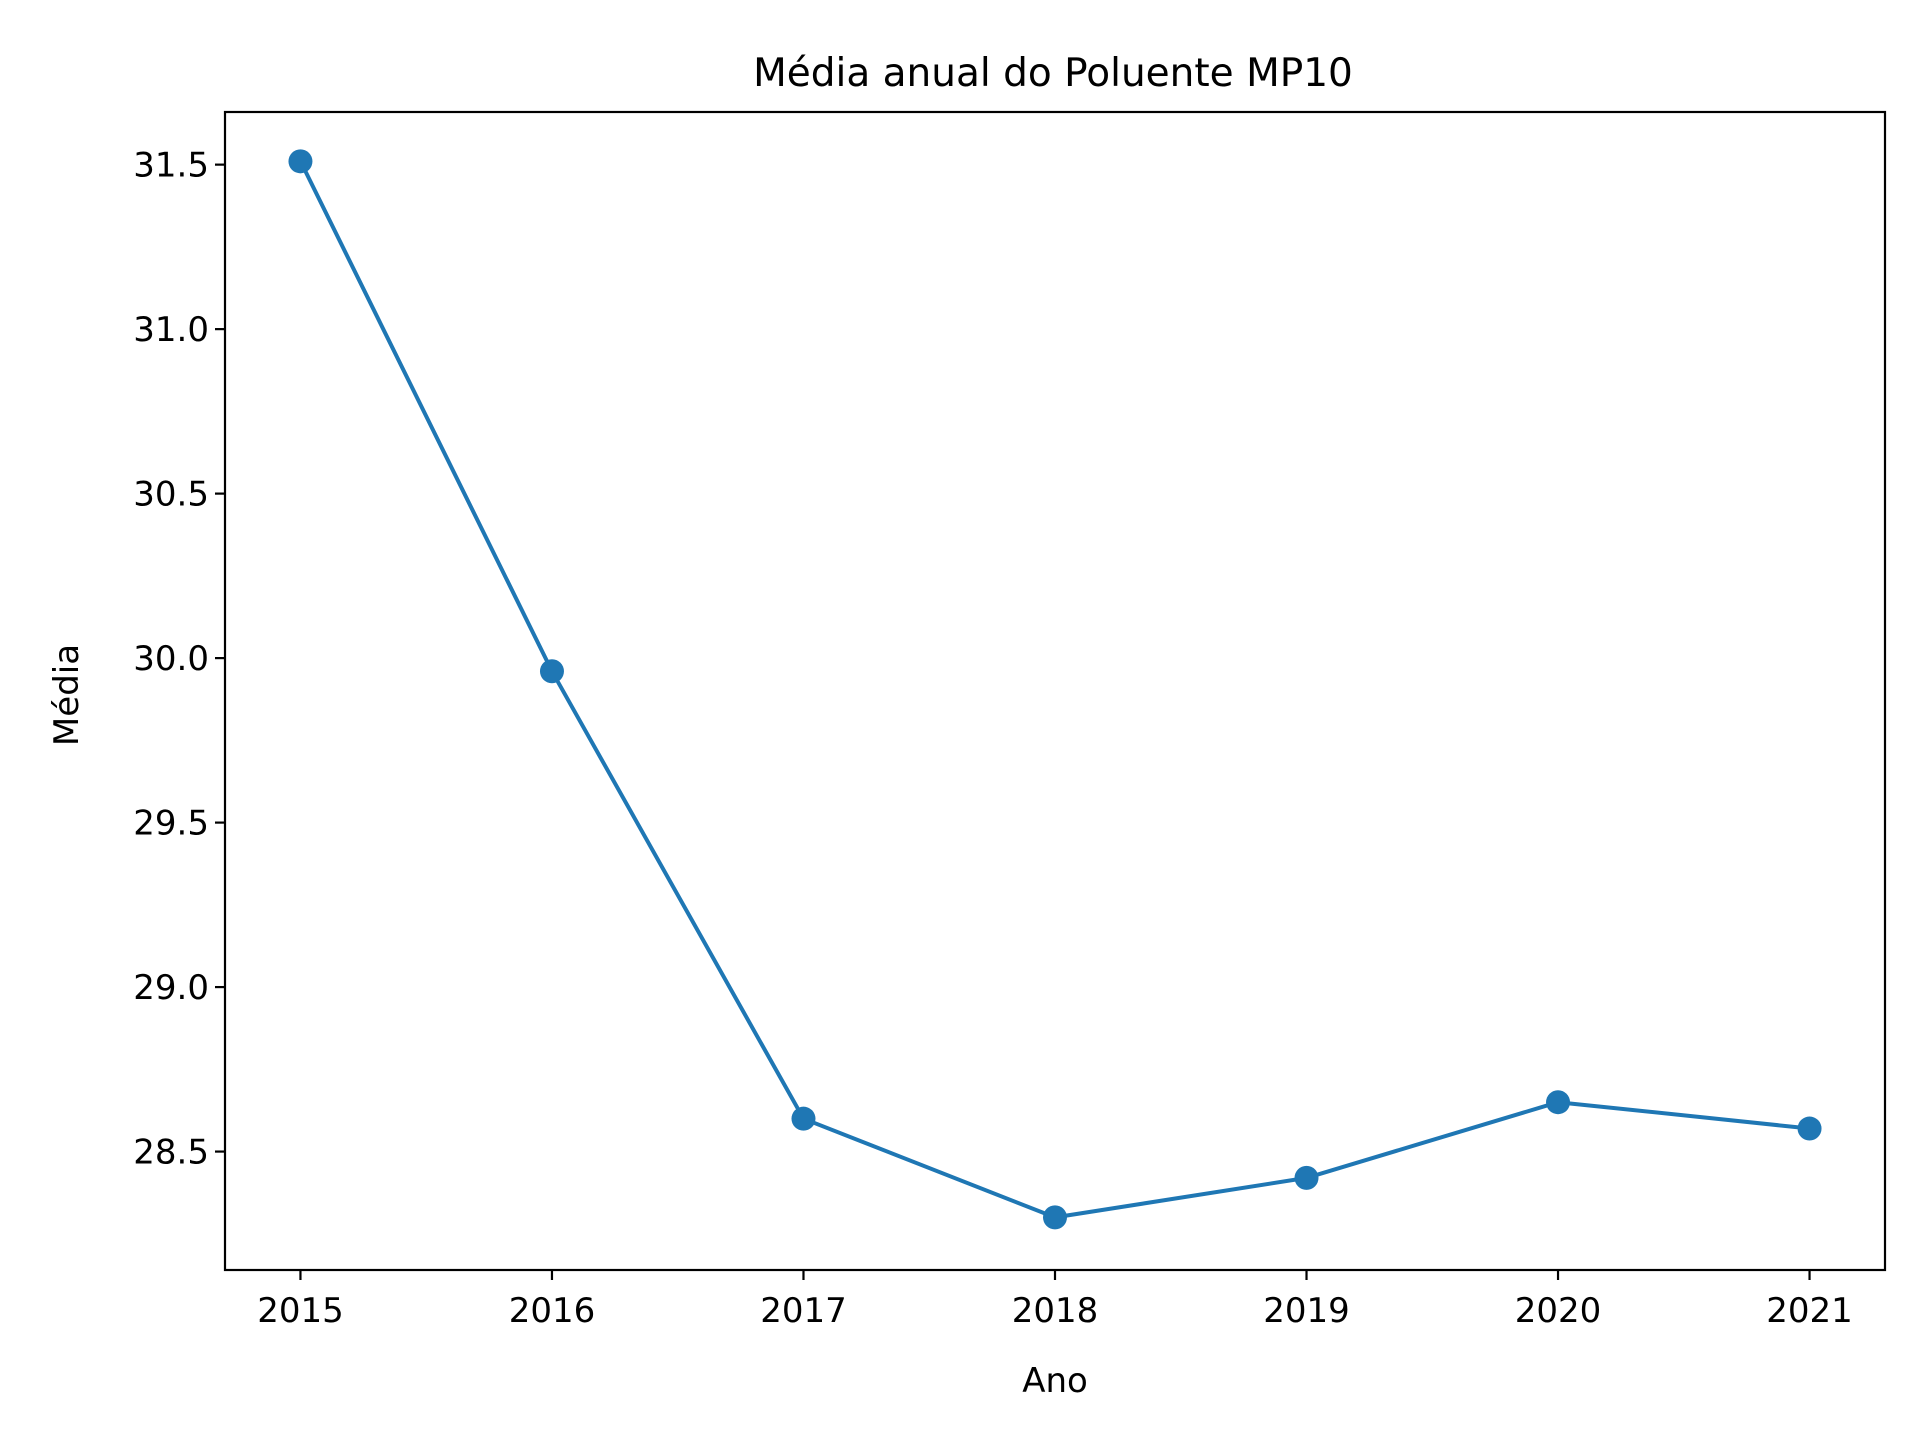 This screenshot has height=1440, width=1920. I want to click on x-axis-label: Ano, so click(1055, 1381).